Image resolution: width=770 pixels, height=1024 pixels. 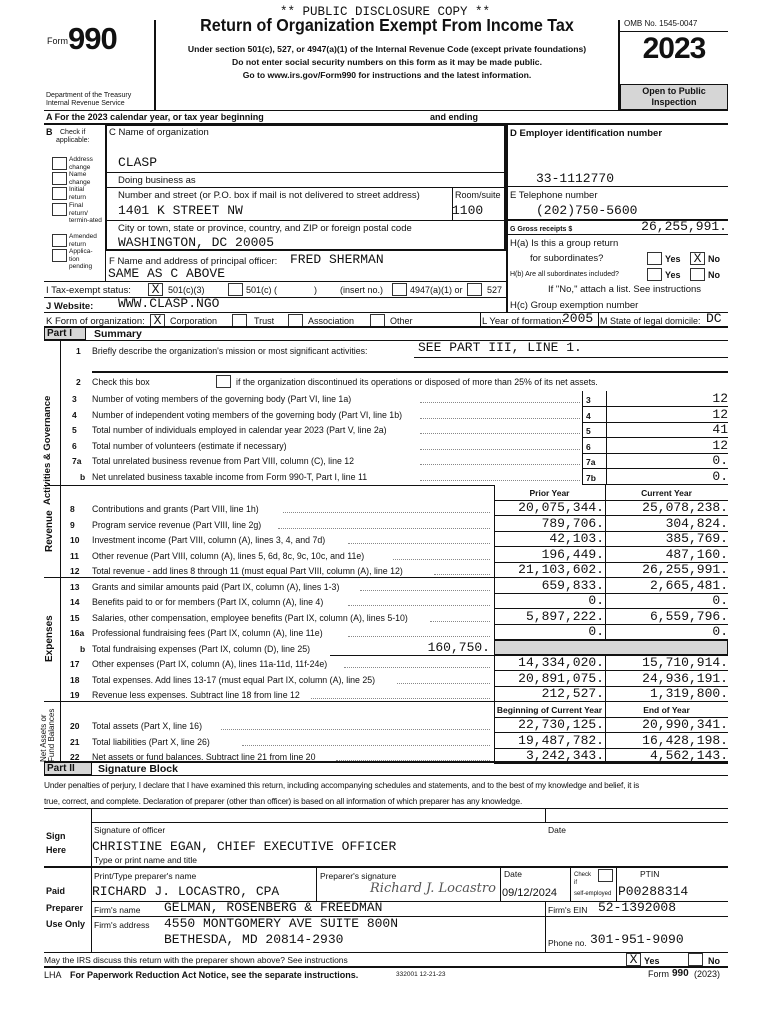 I want to click on firm-ein: 52-1392008, so click(x=637, y=907).